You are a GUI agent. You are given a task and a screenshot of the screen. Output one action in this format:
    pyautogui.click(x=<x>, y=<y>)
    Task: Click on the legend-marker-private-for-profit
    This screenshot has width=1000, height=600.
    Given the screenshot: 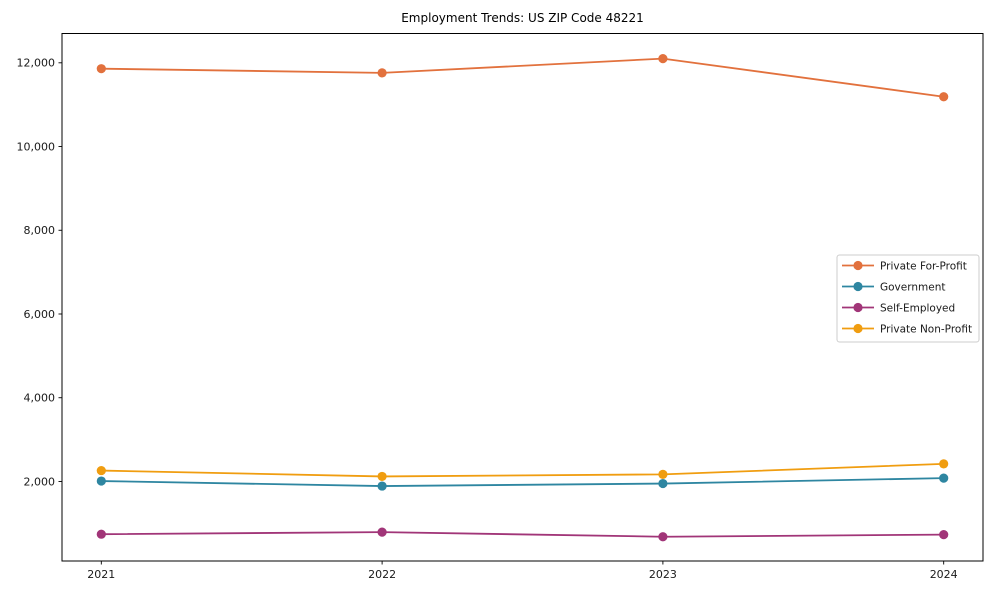 What is the action you would take?
    pyautogui.click(x=858, y=265)
    